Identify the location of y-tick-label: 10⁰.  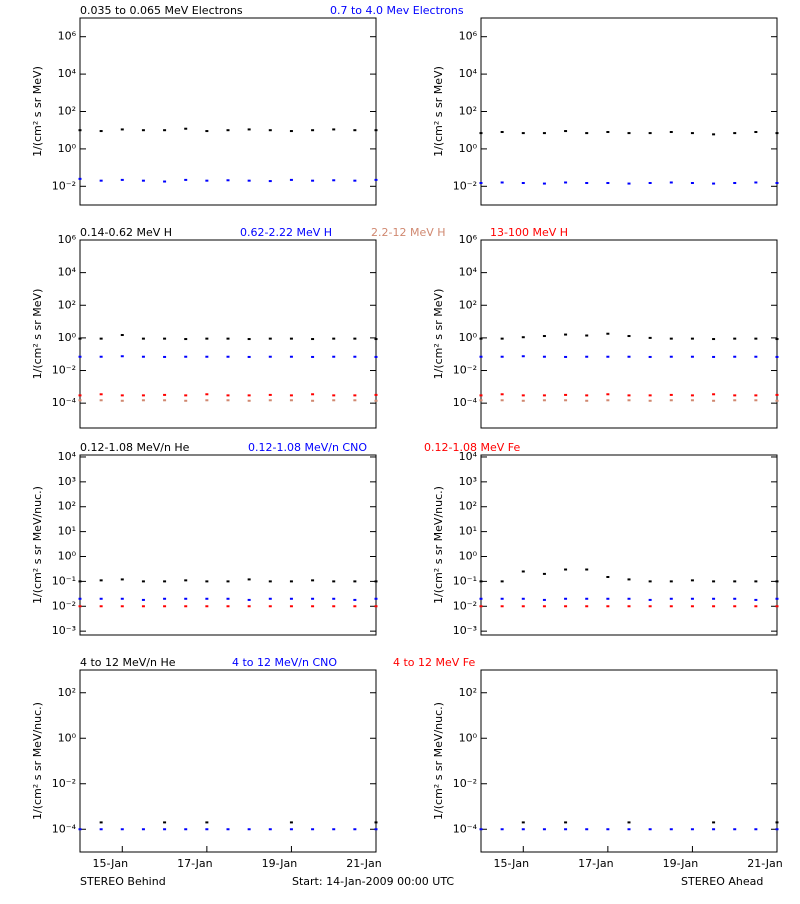
(67, 337).